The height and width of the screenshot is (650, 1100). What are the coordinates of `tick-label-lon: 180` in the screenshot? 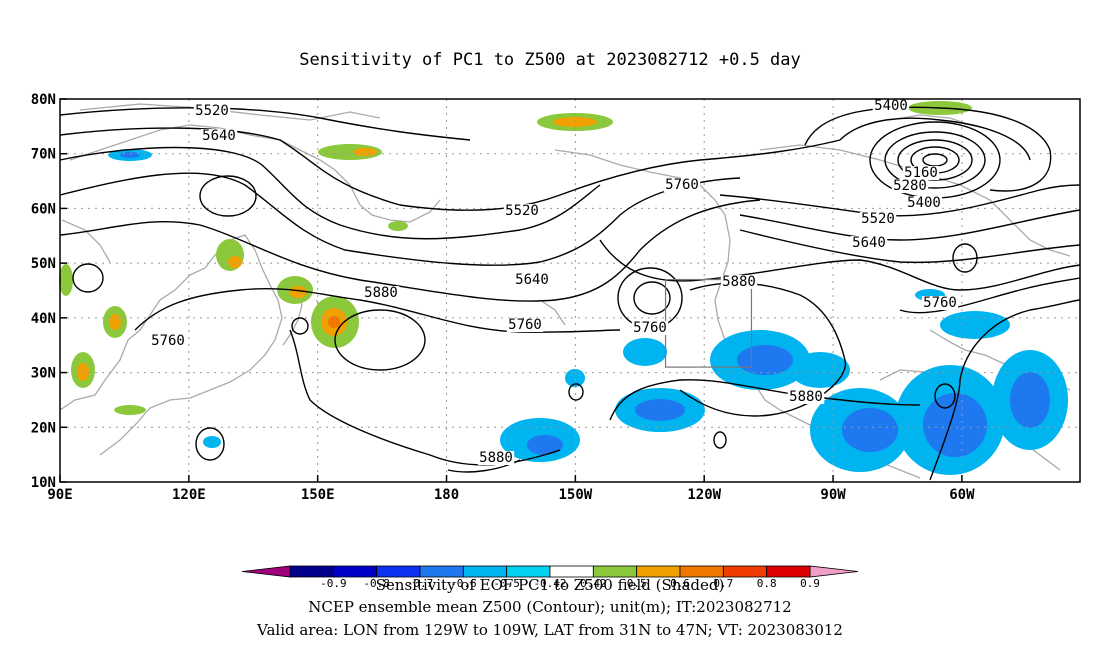 It's located at (446, 495).